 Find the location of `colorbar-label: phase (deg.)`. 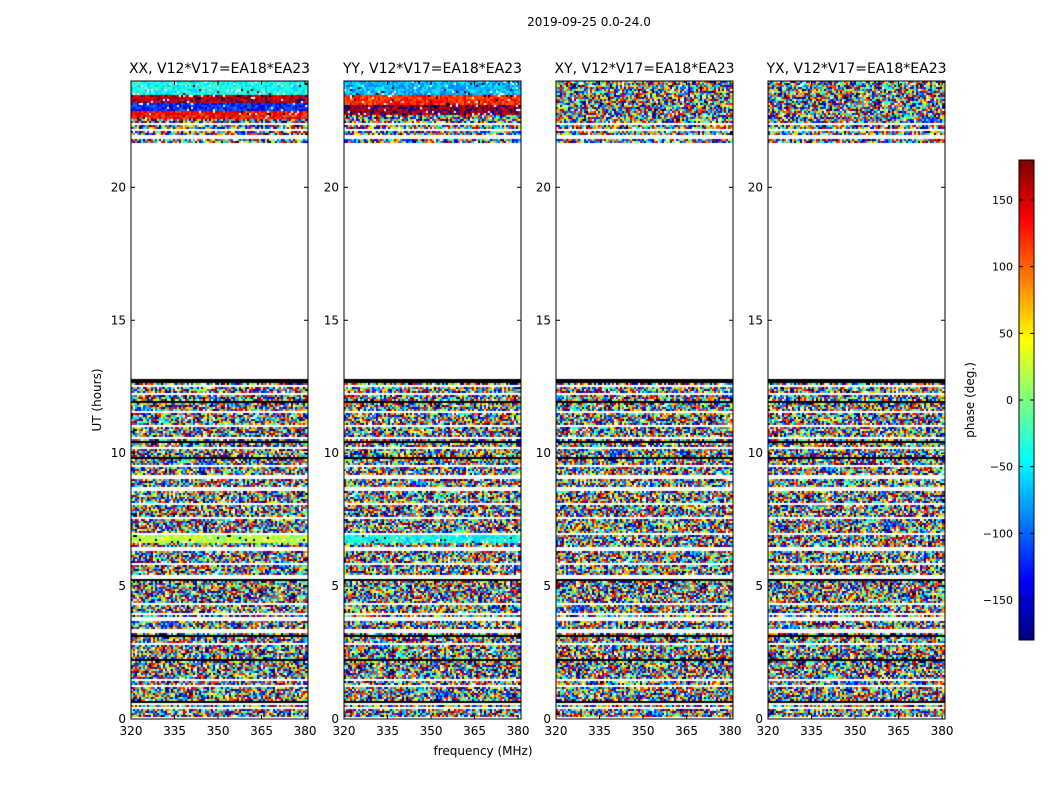

colorbar-label: phase (deg.) is located at coordinates (970, 400).